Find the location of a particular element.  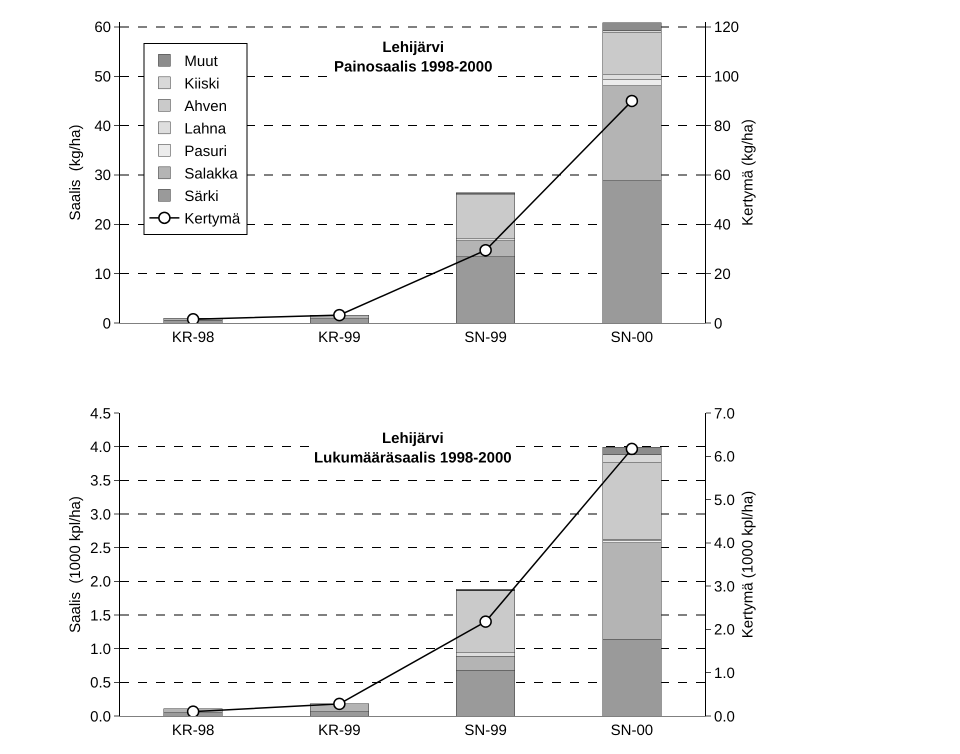

y-axis-title: Saalis (1000 kpl/ha) is located at coordinates (75, 564).